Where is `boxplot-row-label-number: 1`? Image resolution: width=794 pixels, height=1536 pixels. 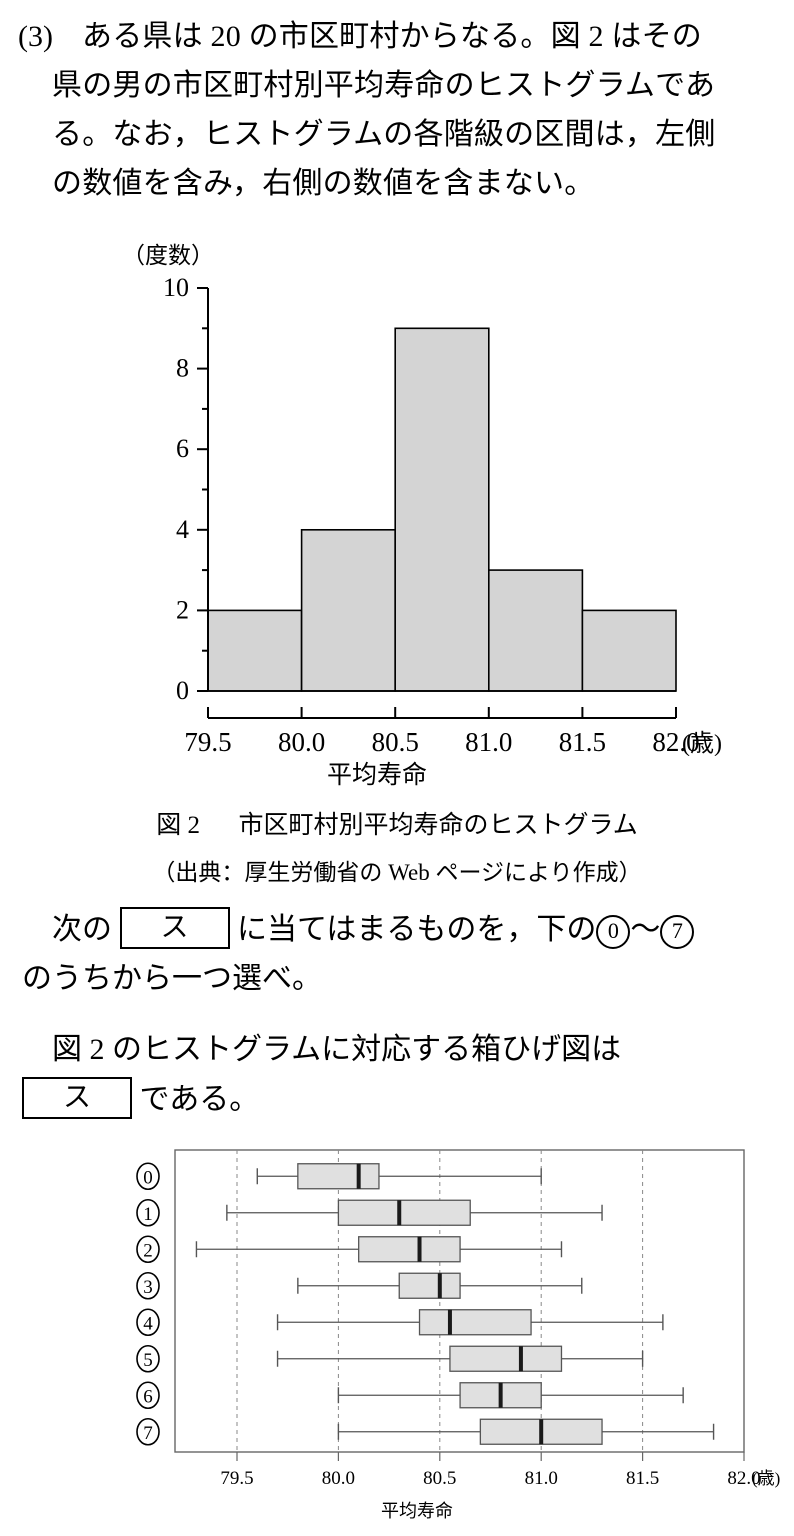 boxplot-row-label-number: 1 is located at coordinates (148, 1214).